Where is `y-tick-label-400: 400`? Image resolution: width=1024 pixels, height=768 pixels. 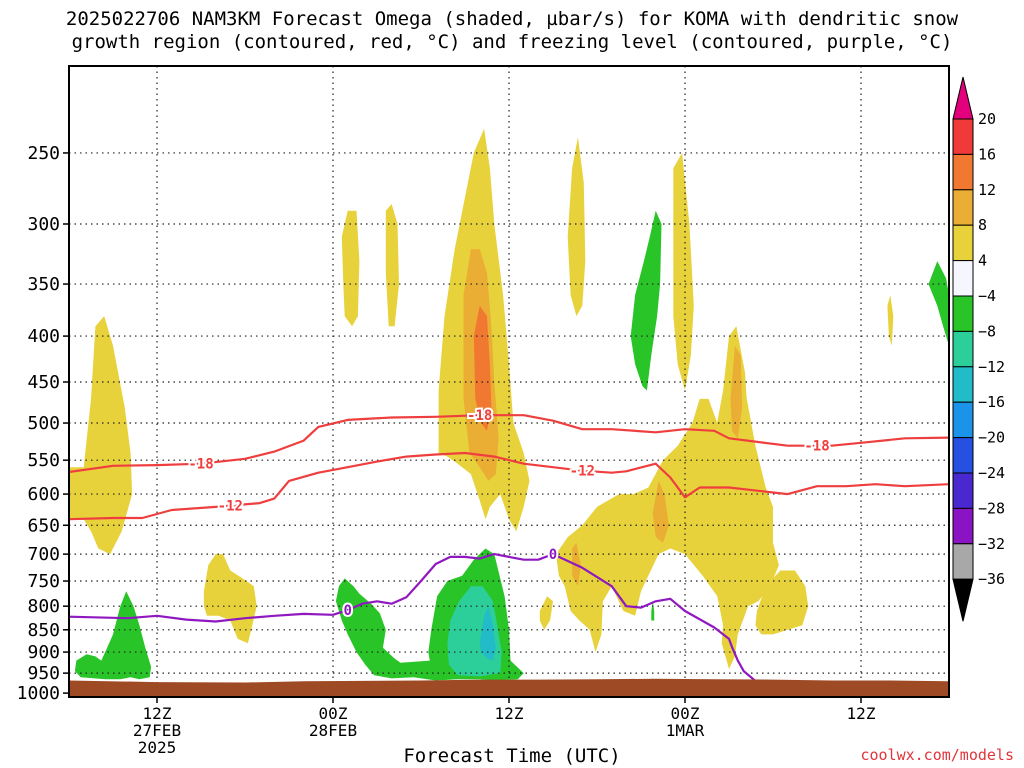 y-tick-label-400: 400 is located at coordinates (43, 336).